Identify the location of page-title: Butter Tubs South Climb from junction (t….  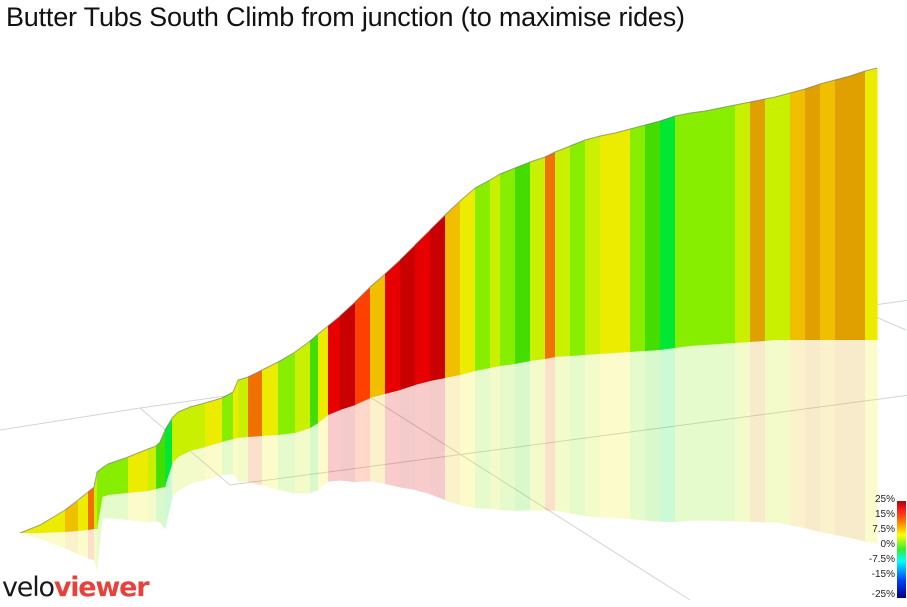
(345, 17).